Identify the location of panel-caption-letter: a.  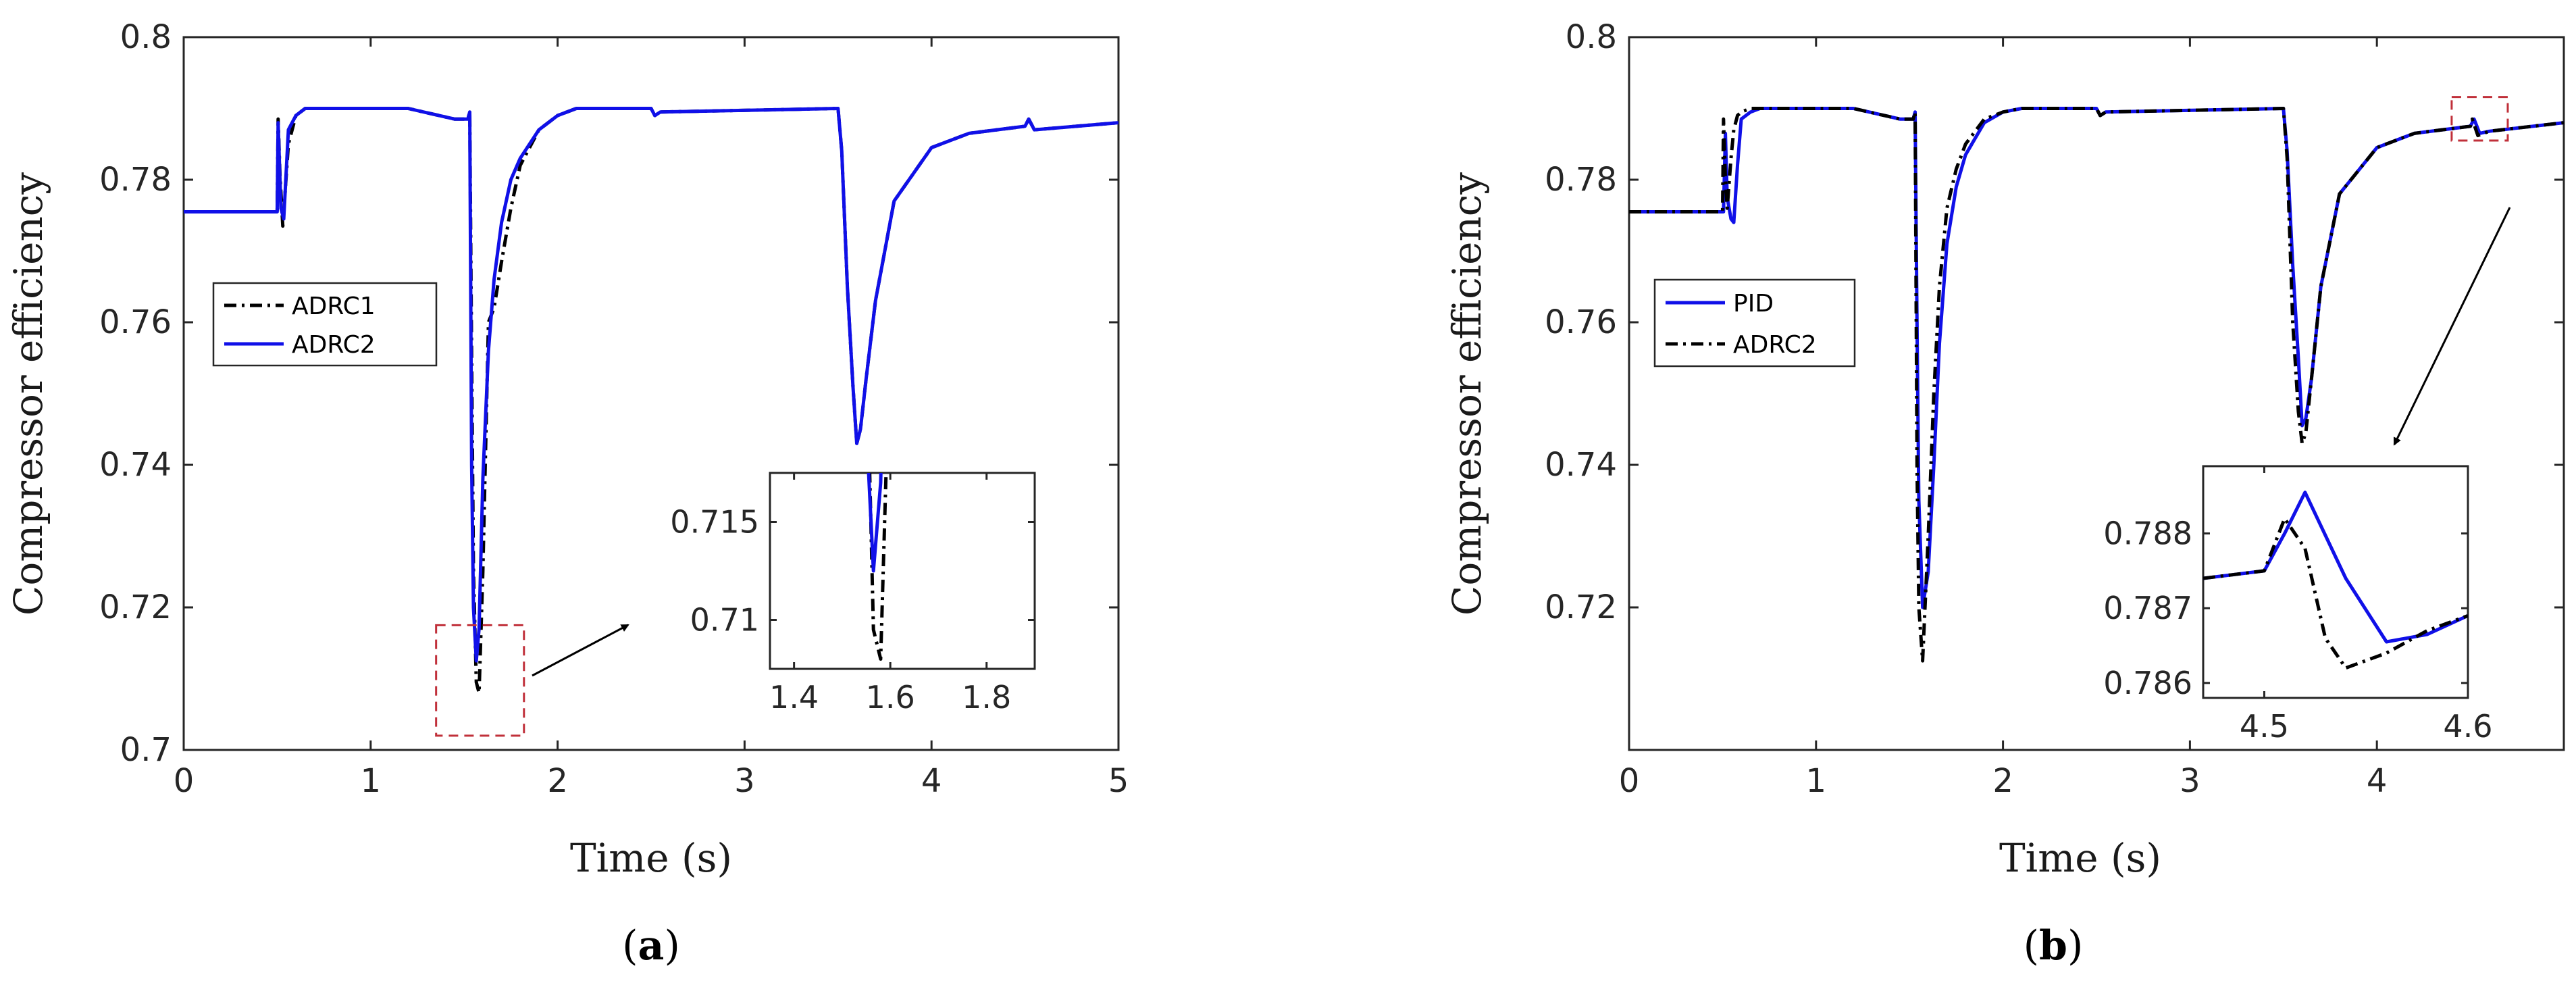
(651, 946).